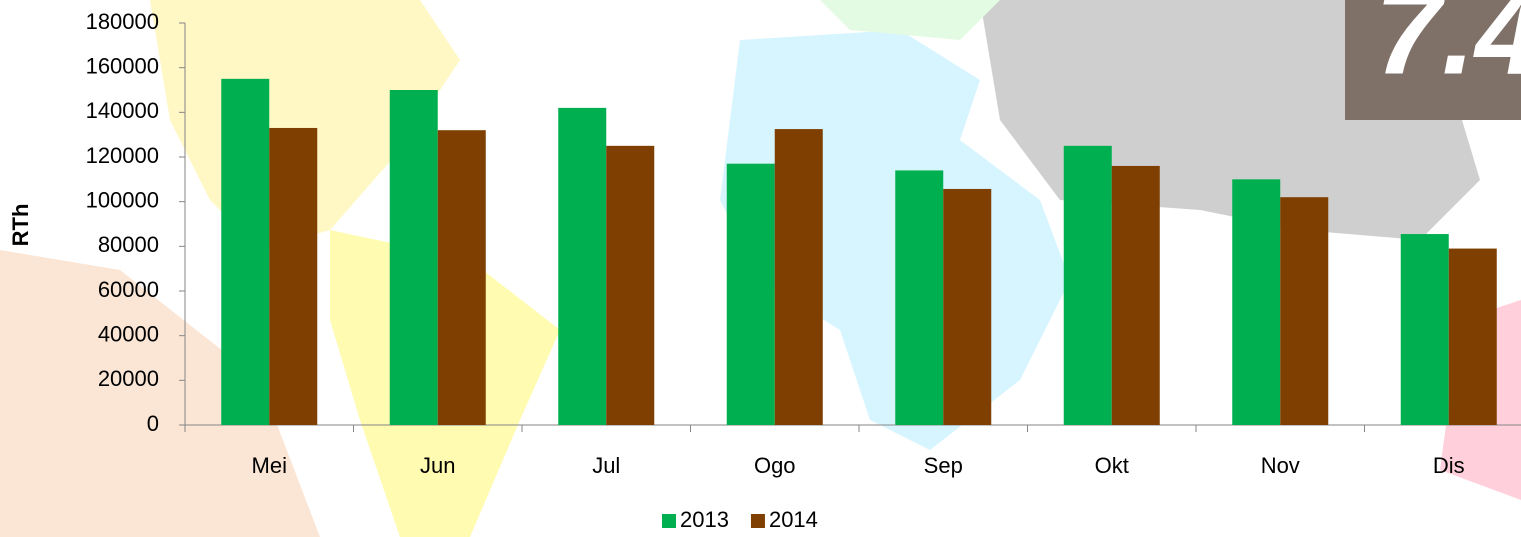 Image resolution: width=1521 pixels, height=537 pixels. Describe the element at coordinates (775, 465) in the screenshot. I see `x-tick-label: Ogo` at that location.